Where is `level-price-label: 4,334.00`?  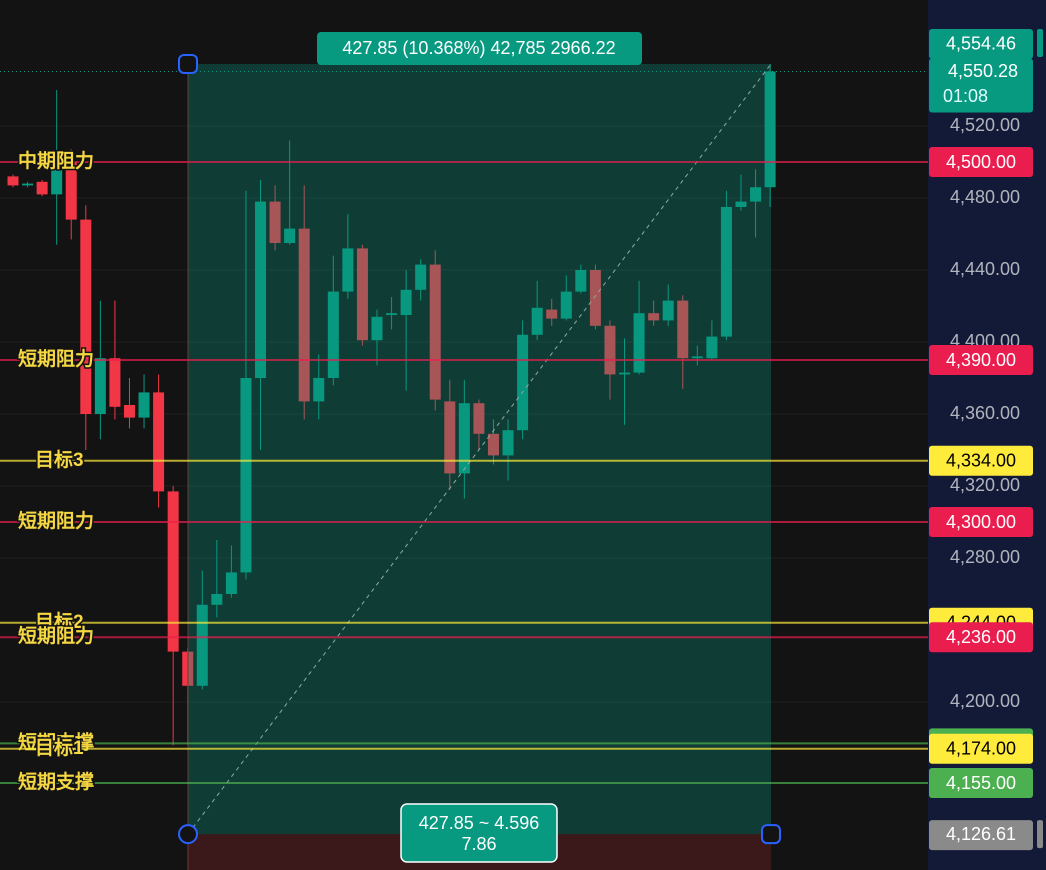
level-price-label: 4,334.00 is located at coordinates (981, 461).